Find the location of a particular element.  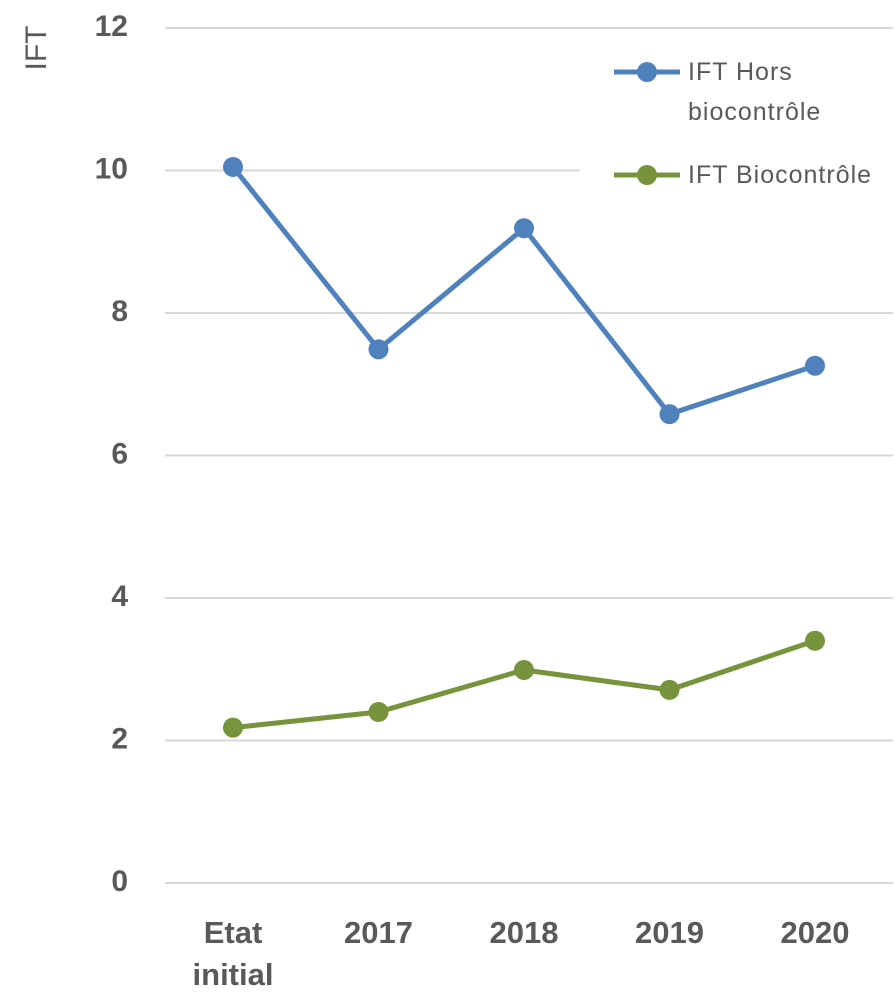

y-tick-label: 8 is located at coordinates (119, 311).